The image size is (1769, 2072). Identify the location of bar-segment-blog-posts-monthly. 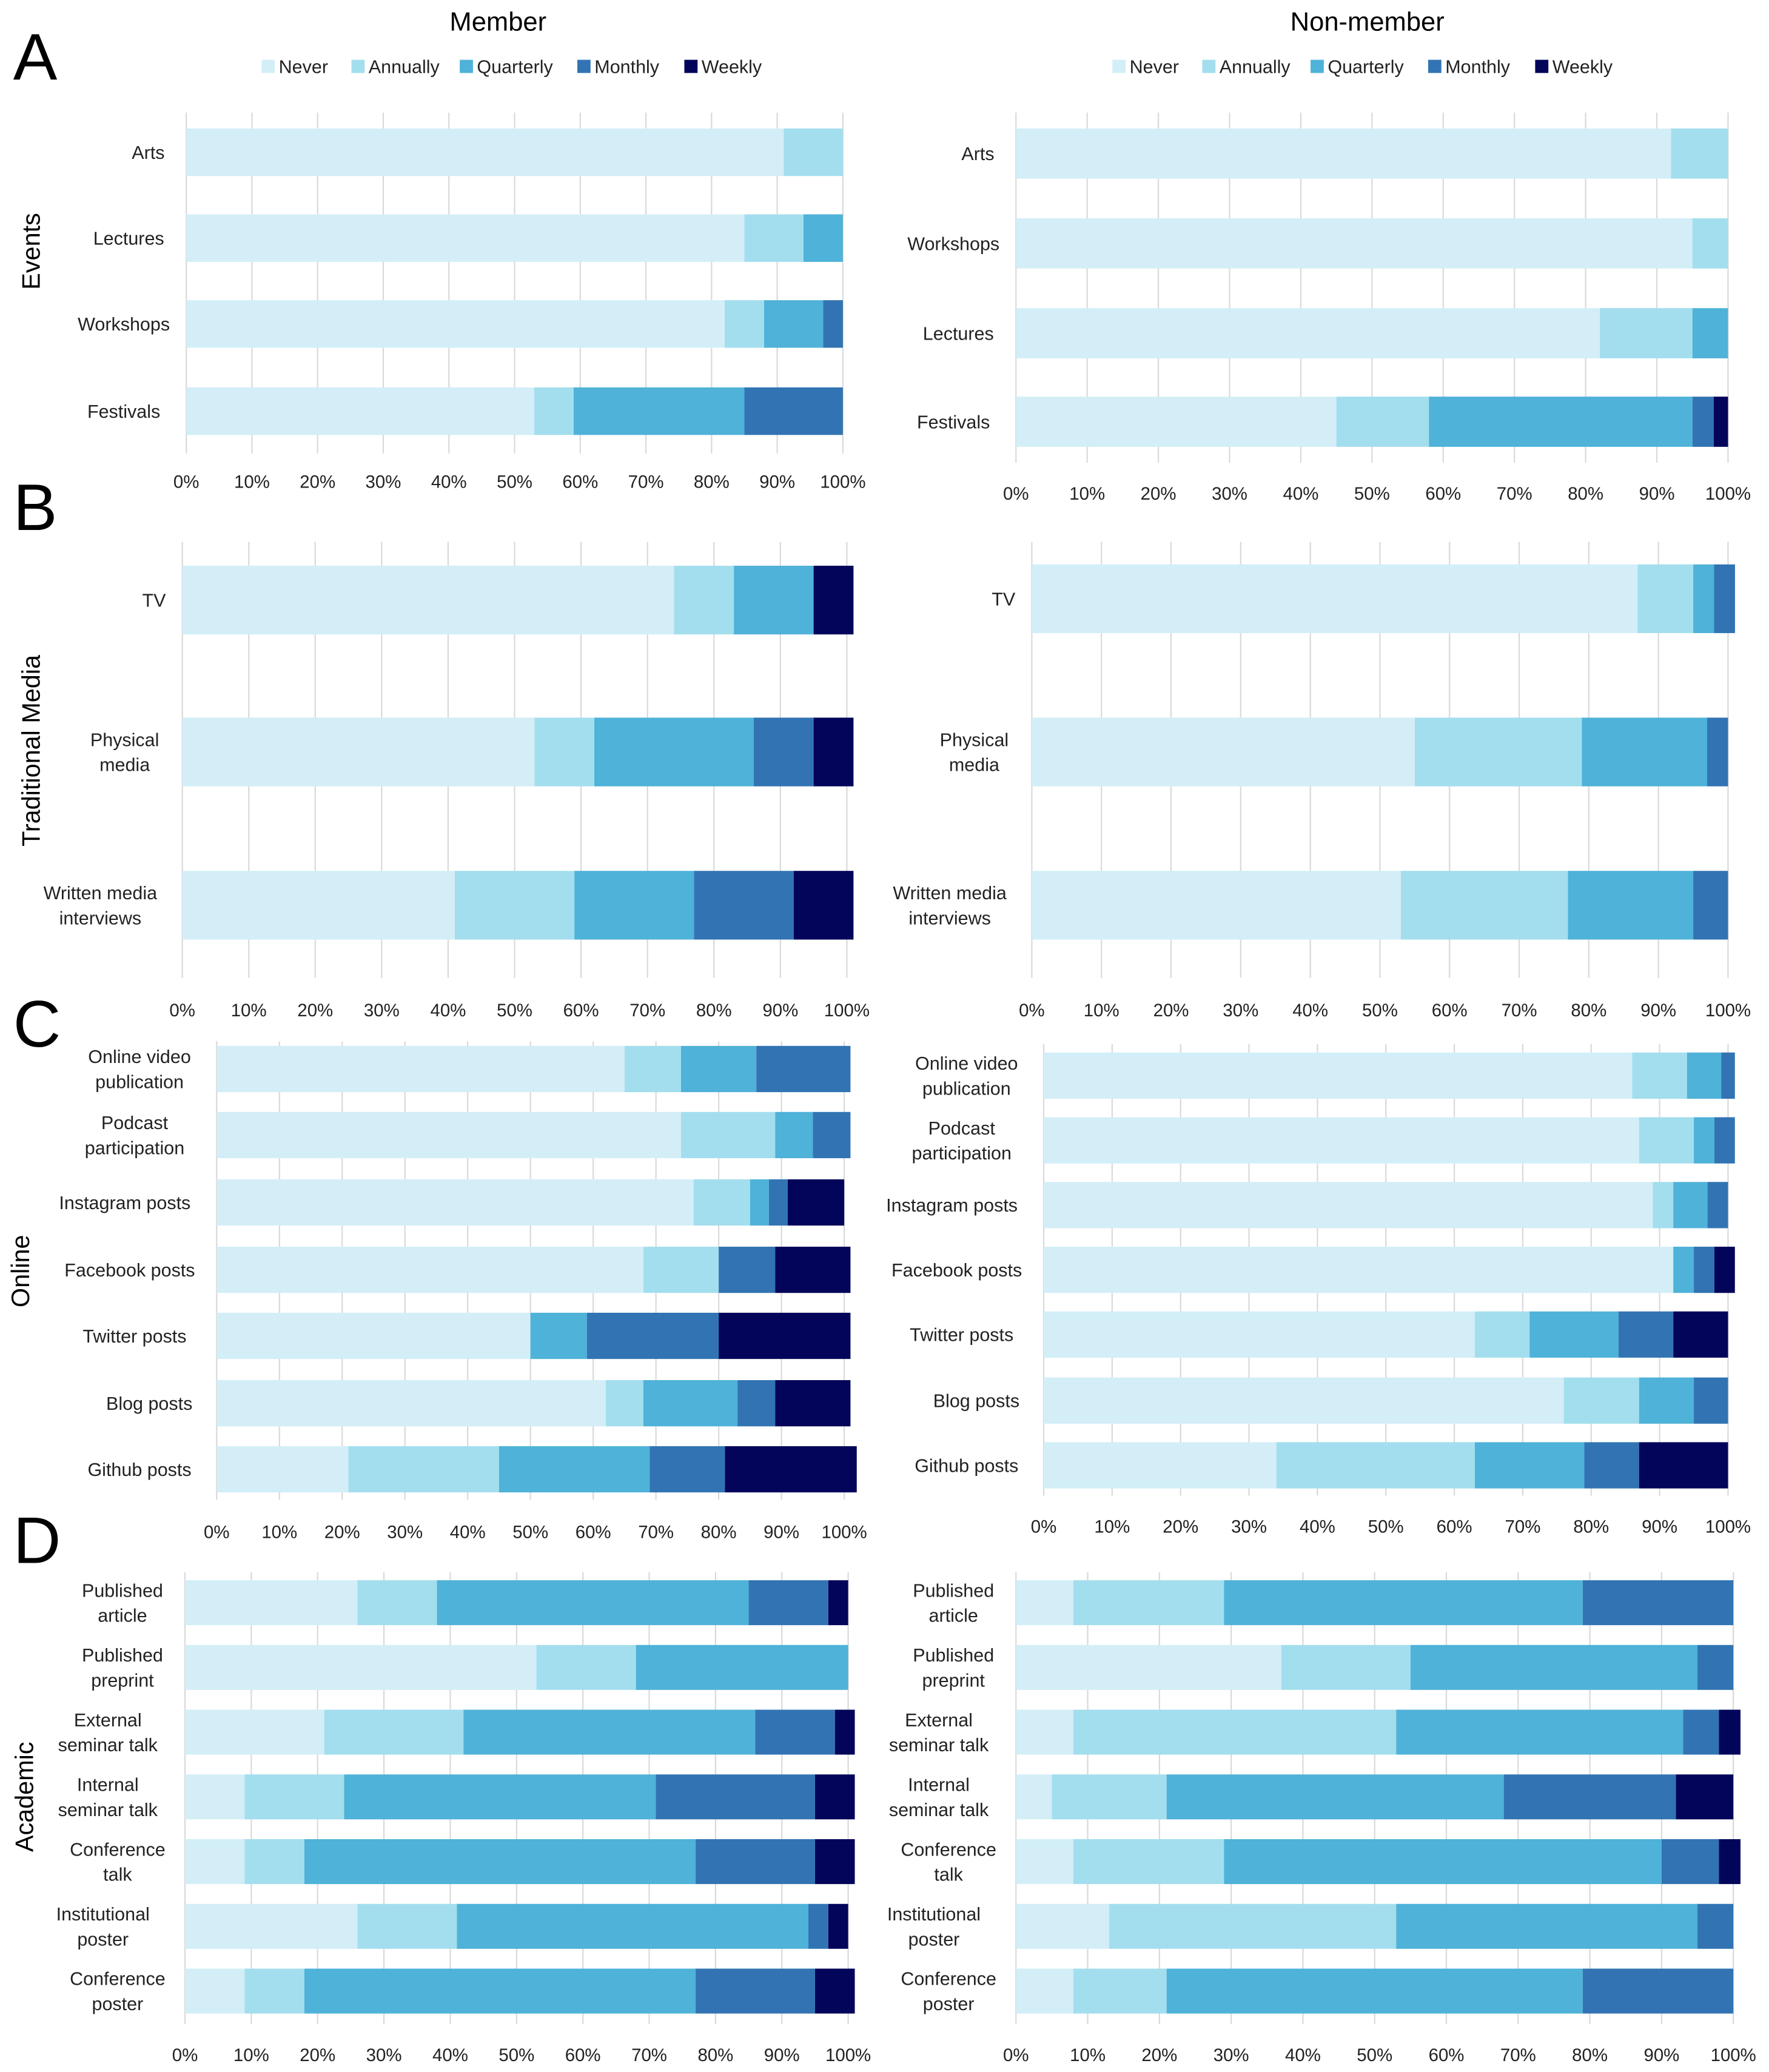
(1711, 1400).